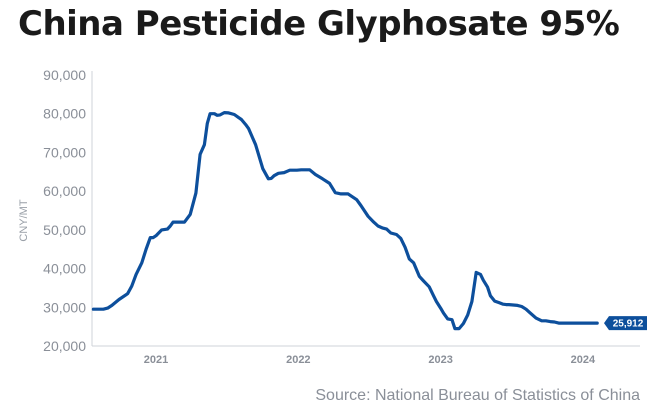  I want to click on last-value-badge-bg, so click(625, 323).